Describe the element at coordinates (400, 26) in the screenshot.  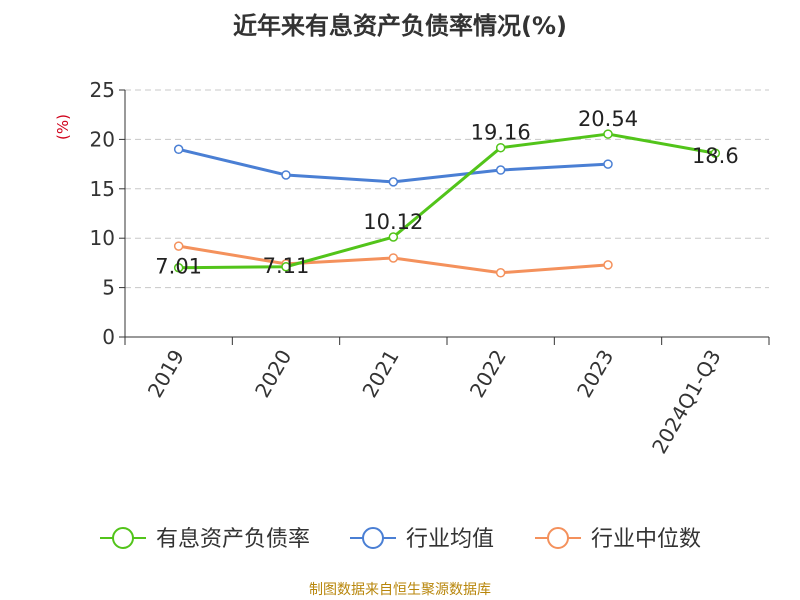
I see `chart-title: 近年来有息资产负债率情况(%)` at that location.